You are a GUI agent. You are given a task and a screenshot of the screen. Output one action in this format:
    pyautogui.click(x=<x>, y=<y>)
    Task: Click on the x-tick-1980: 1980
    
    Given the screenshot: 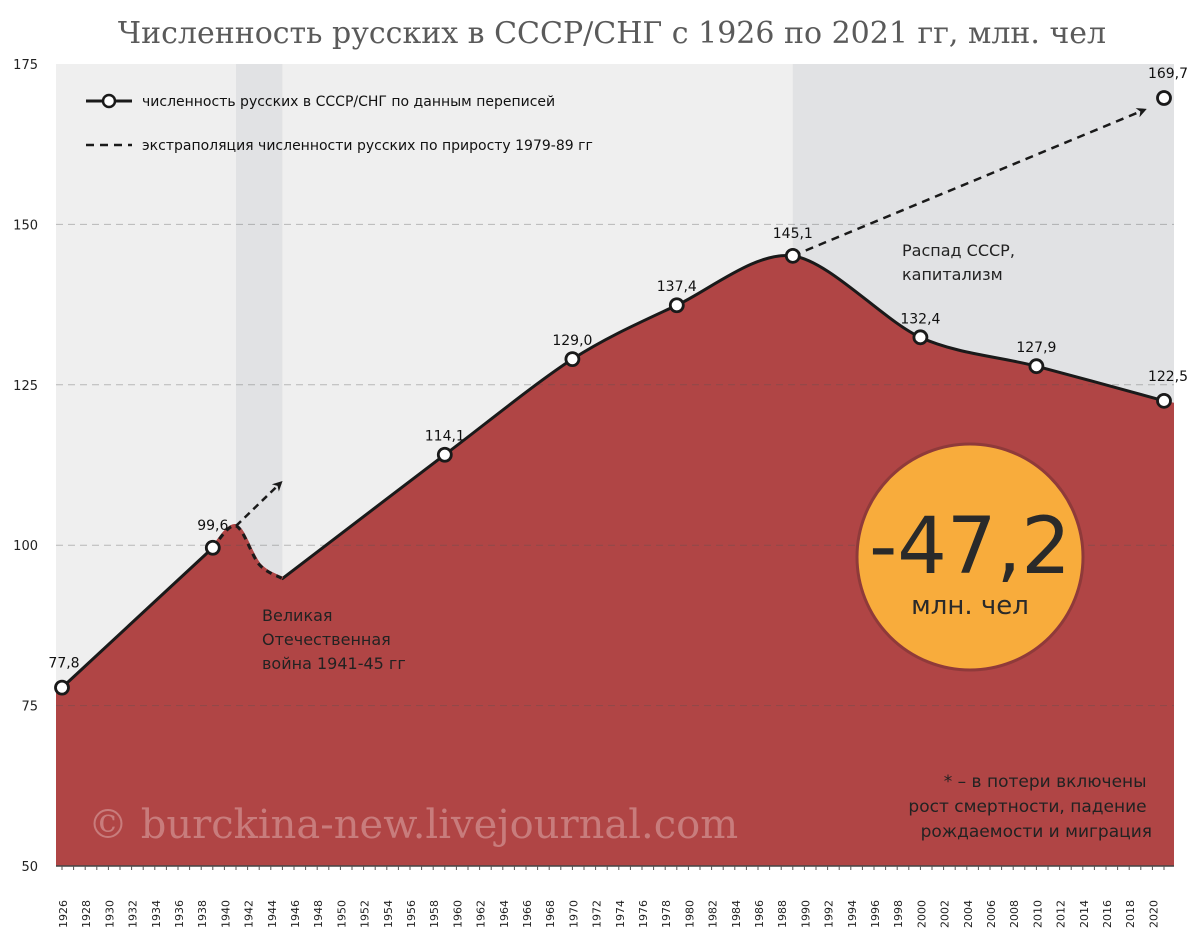 What is the action you would take?
    pyautogui.click(x=689, y=914)
    